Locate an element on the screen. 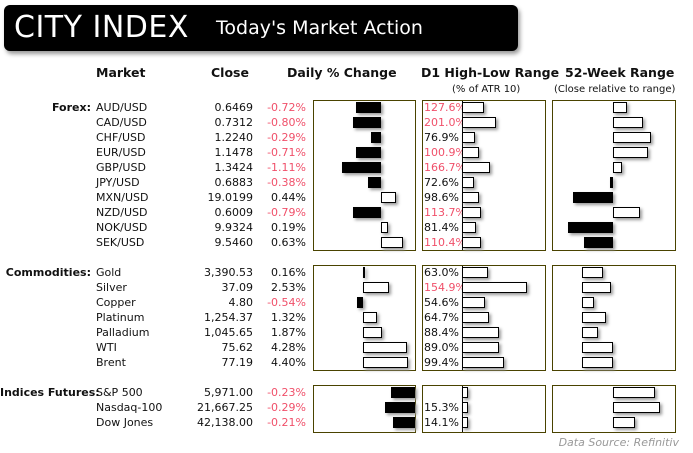 This screenshot has width=693, height=453. d1-range-value: 14.1% is located at coordinates (441, 422).